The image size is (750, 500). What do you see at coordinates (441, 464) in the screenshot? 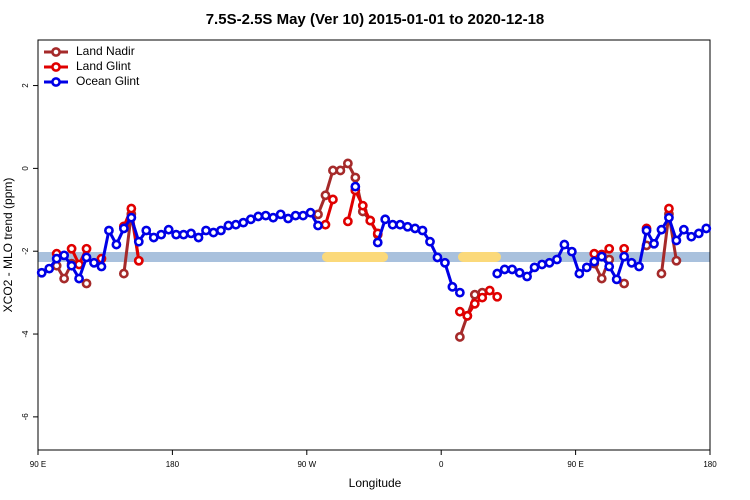
I see `x-tick-label: 0` at bounding box center [441, 464].